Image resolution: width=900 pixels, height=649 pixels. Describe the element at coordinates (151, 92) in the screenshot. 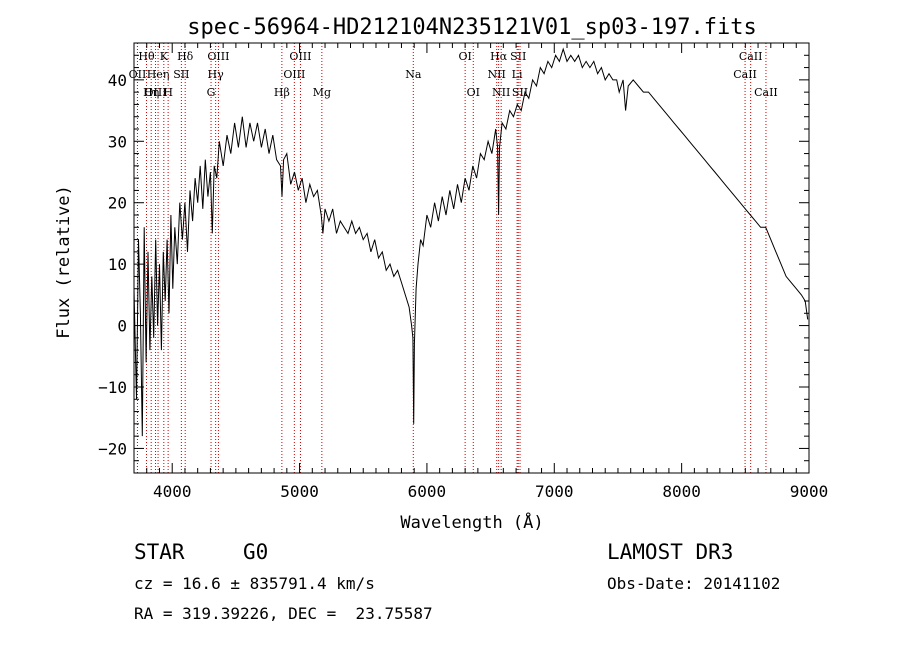

I see `line-marker-label: Hη` at that location.